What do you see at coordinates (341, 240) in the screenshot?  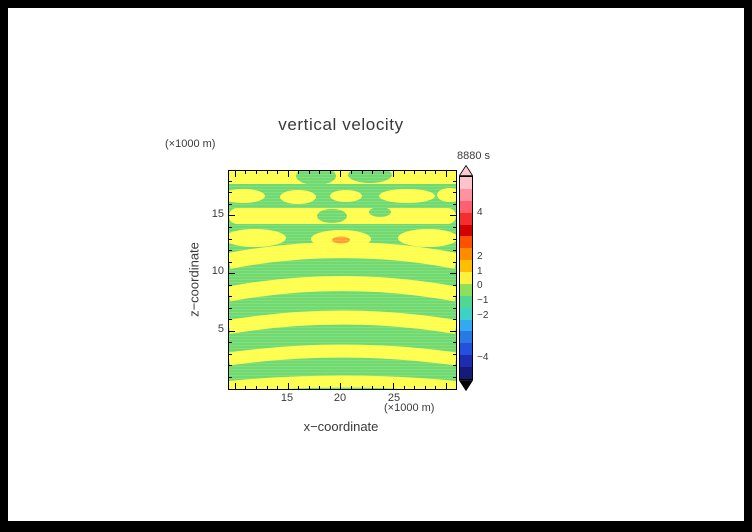 I see `velocity-peak` at bounding box center [341, 240].